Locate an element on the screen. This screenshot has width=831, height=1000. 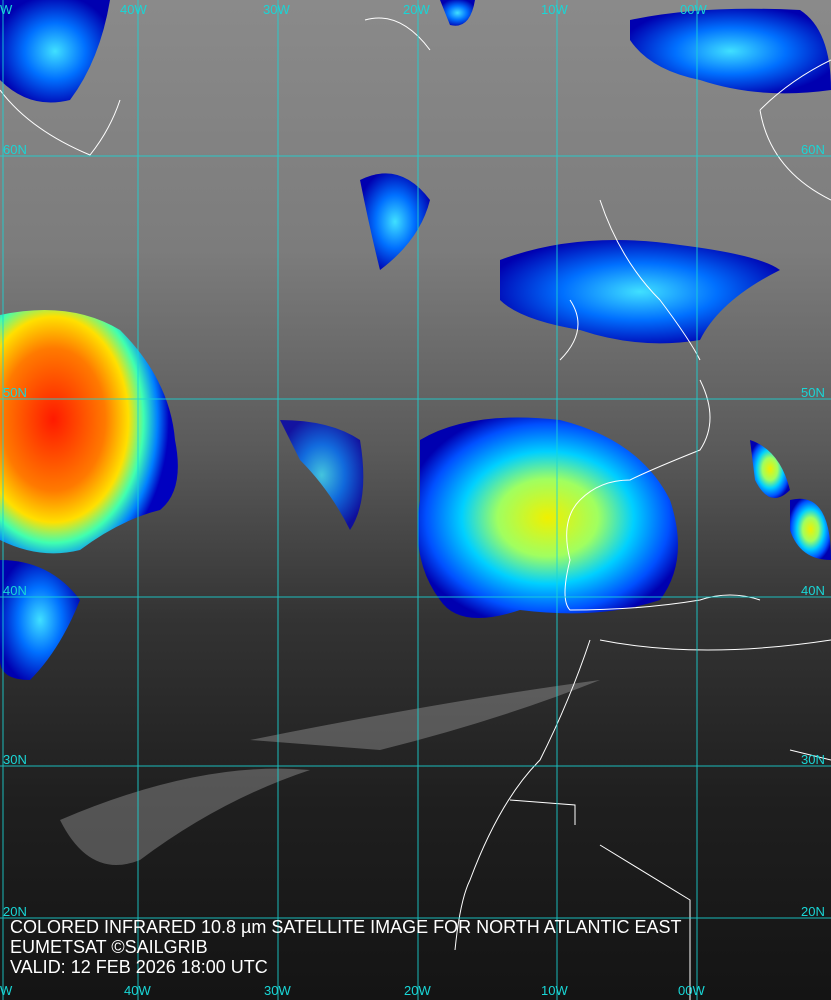
right-lat-label: 30N is located at coordinates (813, 759).